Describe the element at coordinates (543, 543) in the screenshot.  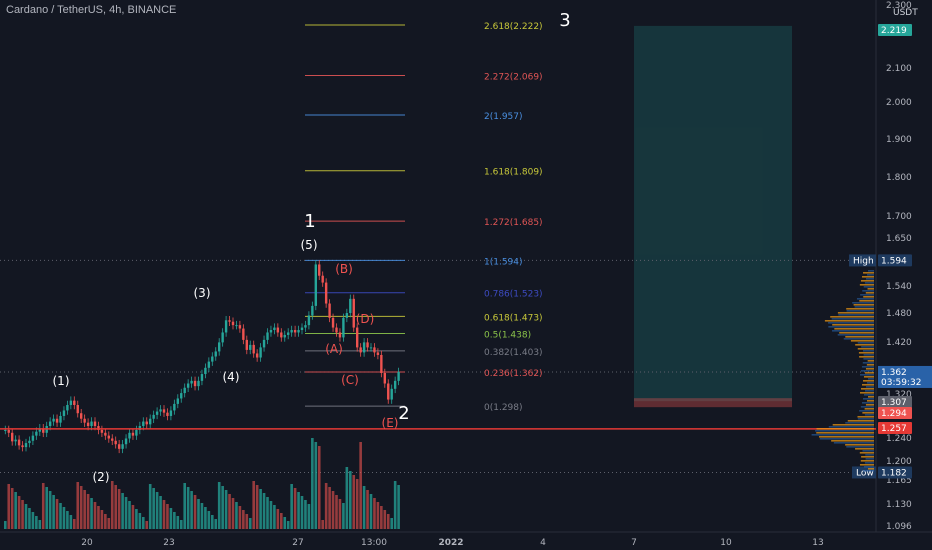
I see `time-tick-label: 4` at that location.